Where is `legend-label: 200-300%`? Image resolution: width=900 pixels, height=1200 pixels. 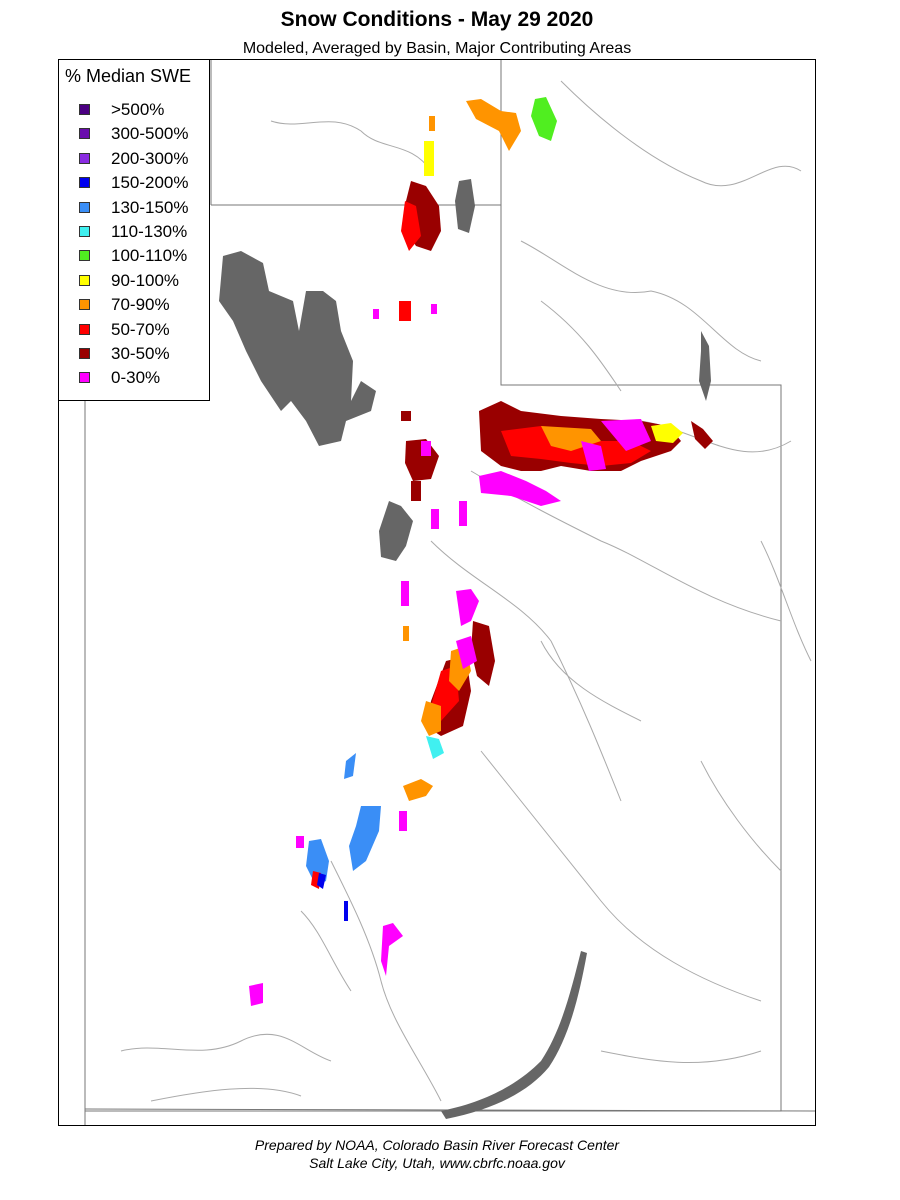 legend-label: 200-300% is located at coordinates (150, 158).